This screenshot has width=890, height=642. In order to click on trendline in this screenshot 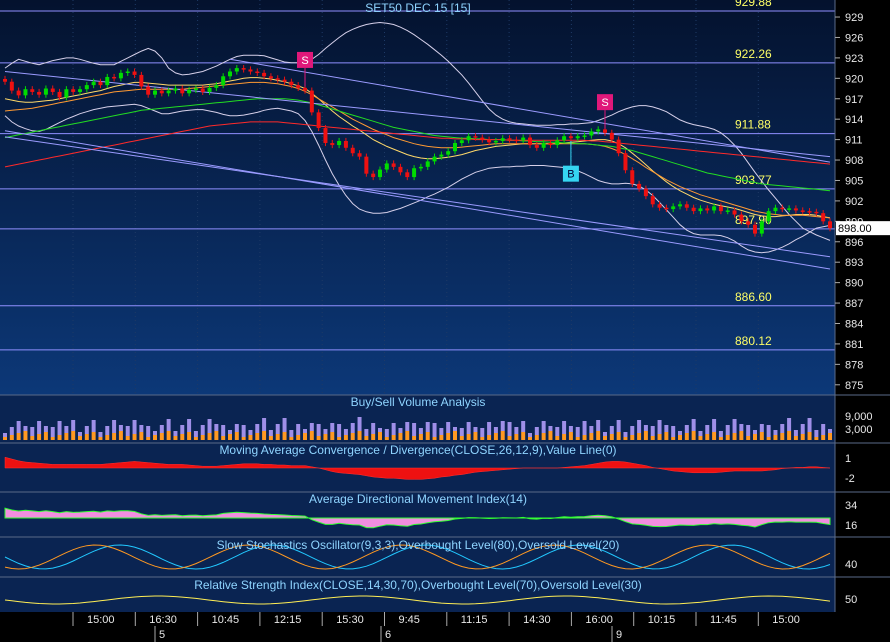, I will do `click(530, 110)`.